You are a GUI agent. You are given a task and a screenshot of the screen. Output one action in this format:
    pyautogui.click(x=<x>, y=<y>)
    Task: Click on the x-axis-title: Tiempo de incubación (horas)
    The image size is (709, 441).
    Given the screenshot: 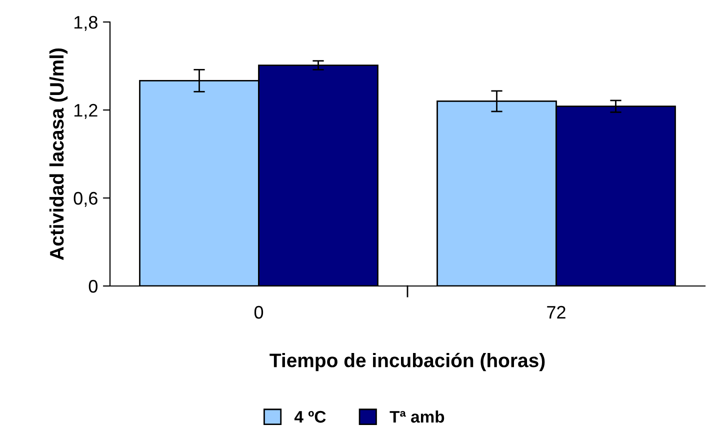 What is the action you would take?
    pyautogui.click(x=407, y=362)
    